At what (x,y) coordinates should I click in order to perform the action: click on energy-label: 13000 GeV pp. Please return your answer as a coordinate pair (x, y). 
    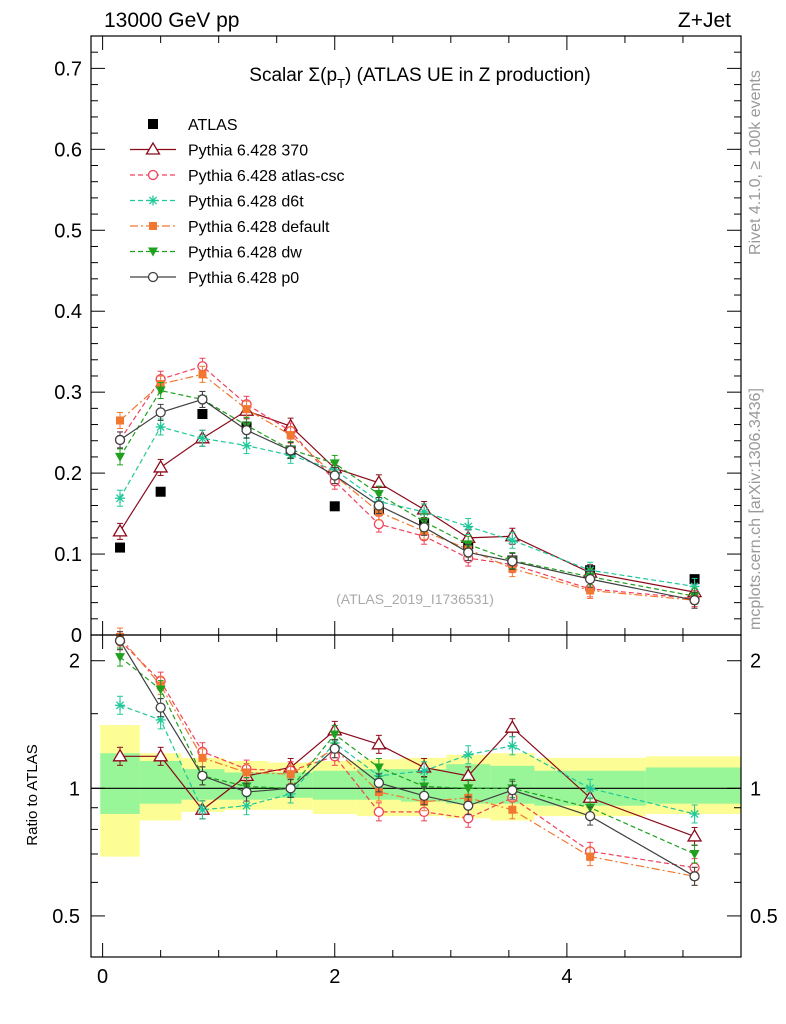
    Looking at the image, I should click on (171, 20).